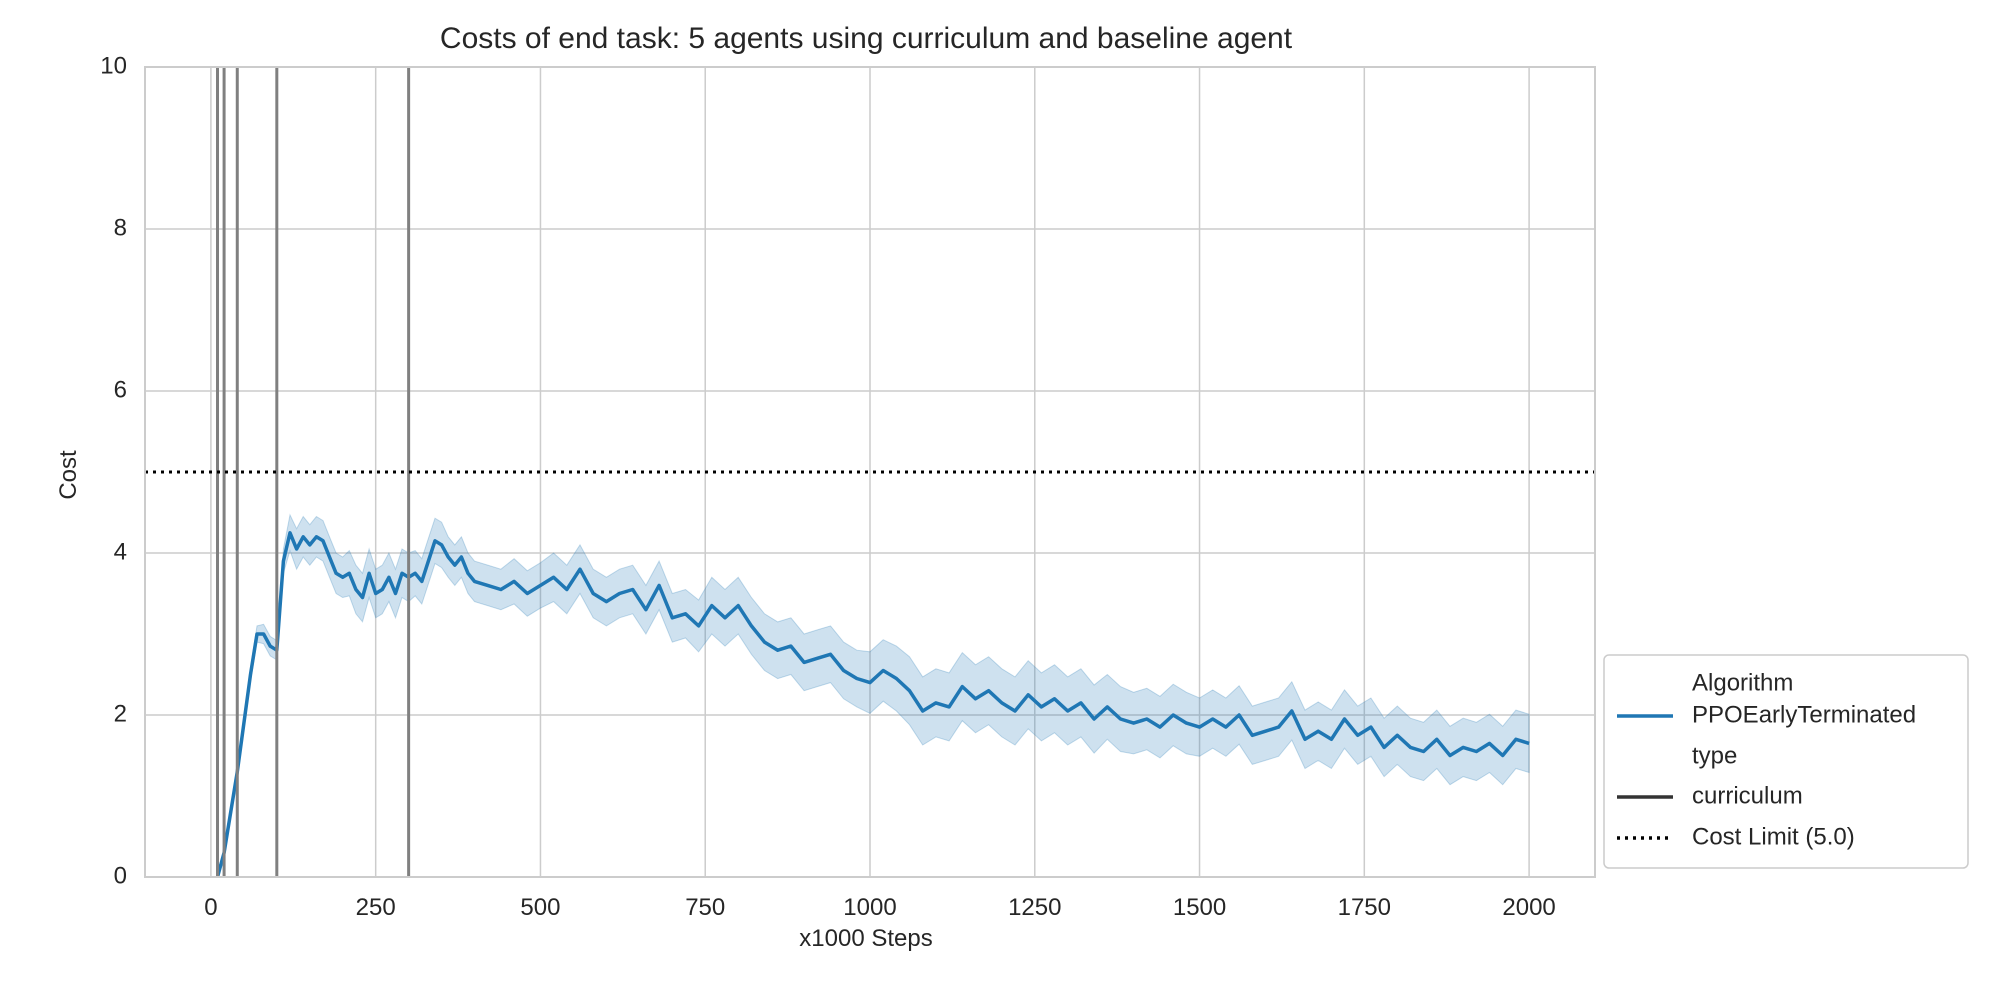  Describe the element at coordinates (540, 907) in the screenshot. I see `x-tick-label: 500` at that location.